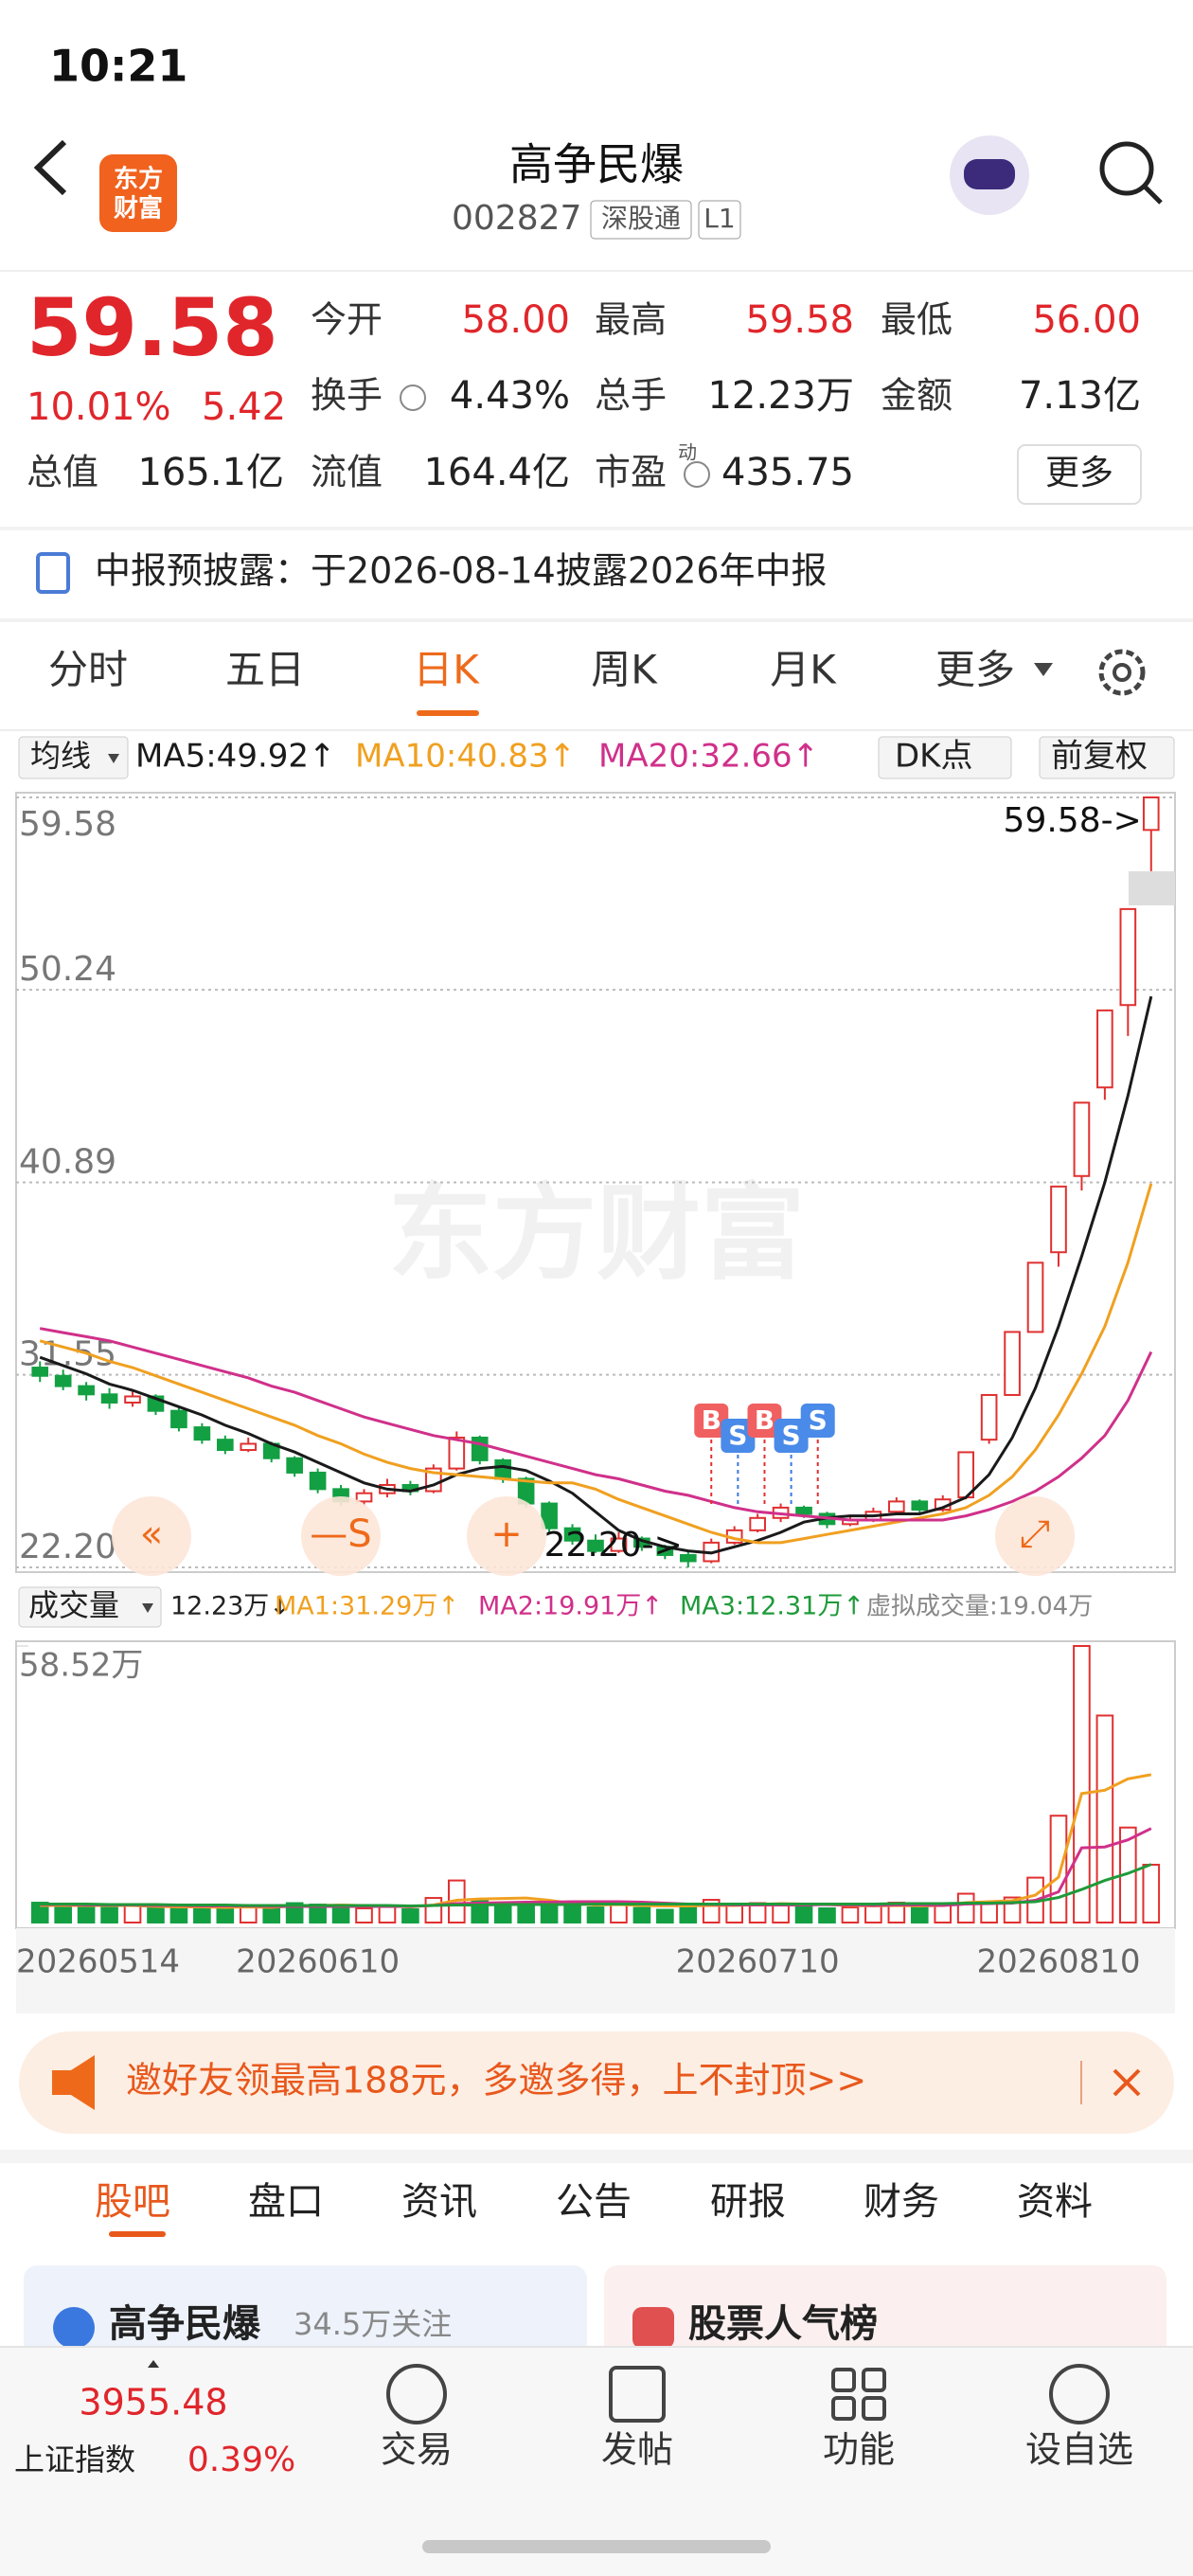 Image resolution: width=1193 pixels, height=2576 pixels. Describe the element at coordinates (516, 218) in the screenshot. I see `stock-code: 002827` at that location.